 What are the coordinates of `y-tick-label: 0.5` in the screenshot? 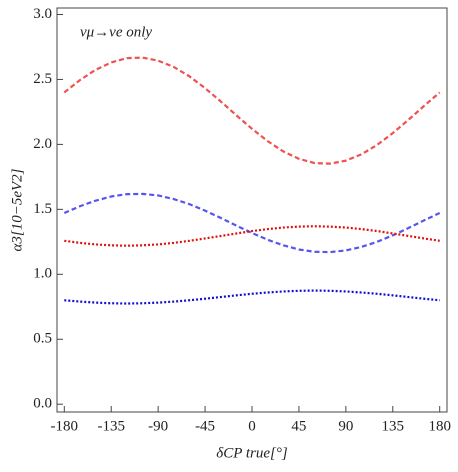 It's located at (42, 339).